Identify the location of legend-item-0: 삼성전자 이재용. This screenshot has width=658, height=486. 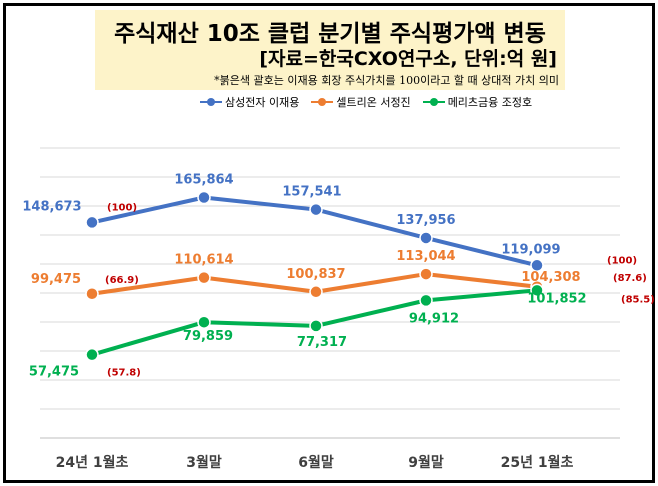
(249, 102).